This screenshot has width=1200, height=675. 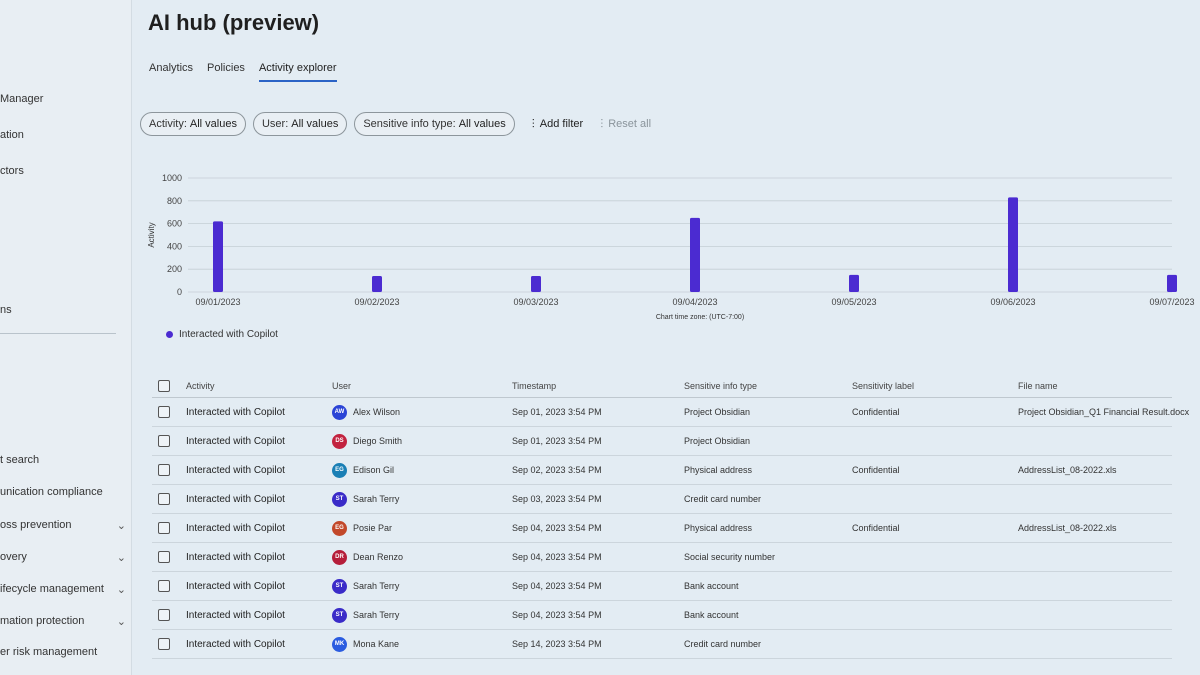 I want to click on sidebar-item: ns, so click(x=65, y=310).